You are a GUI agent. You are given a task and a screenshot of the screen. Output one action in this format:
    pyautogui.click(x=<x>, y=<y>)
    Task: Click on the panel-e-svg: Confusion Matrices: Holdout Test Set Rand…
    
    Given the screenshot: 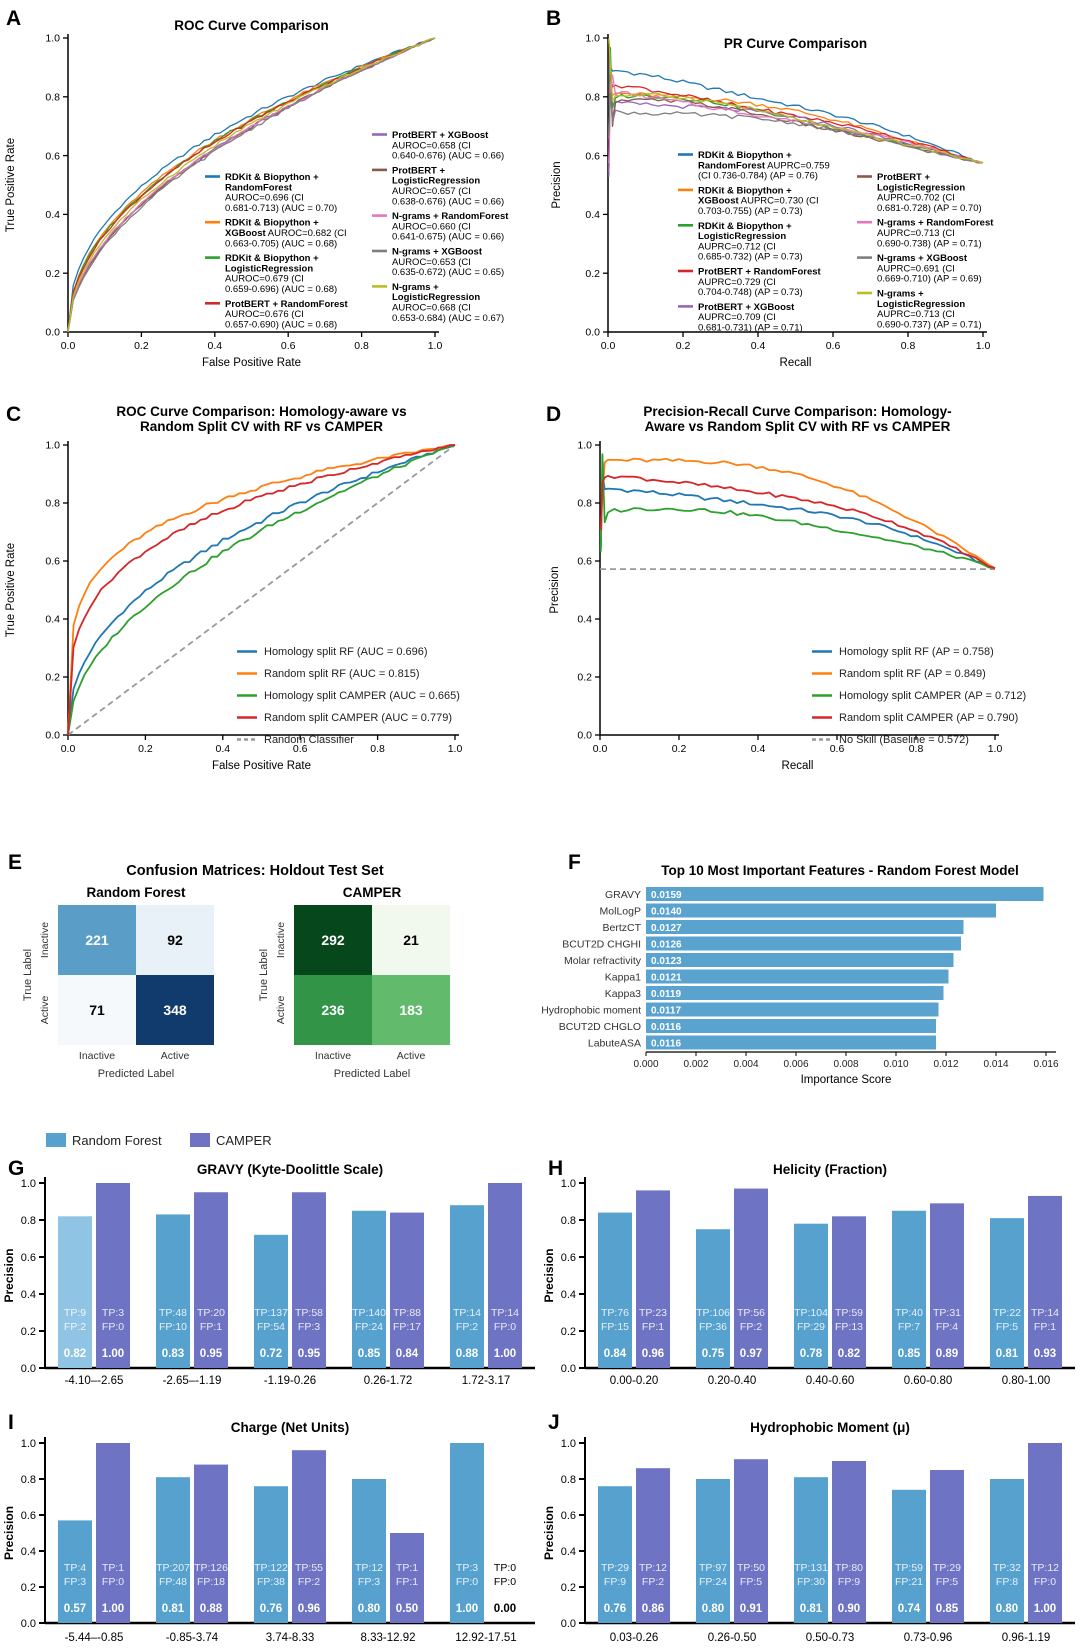 What is the action you would take?
    pyautogui.click(x=236, y=971)
    